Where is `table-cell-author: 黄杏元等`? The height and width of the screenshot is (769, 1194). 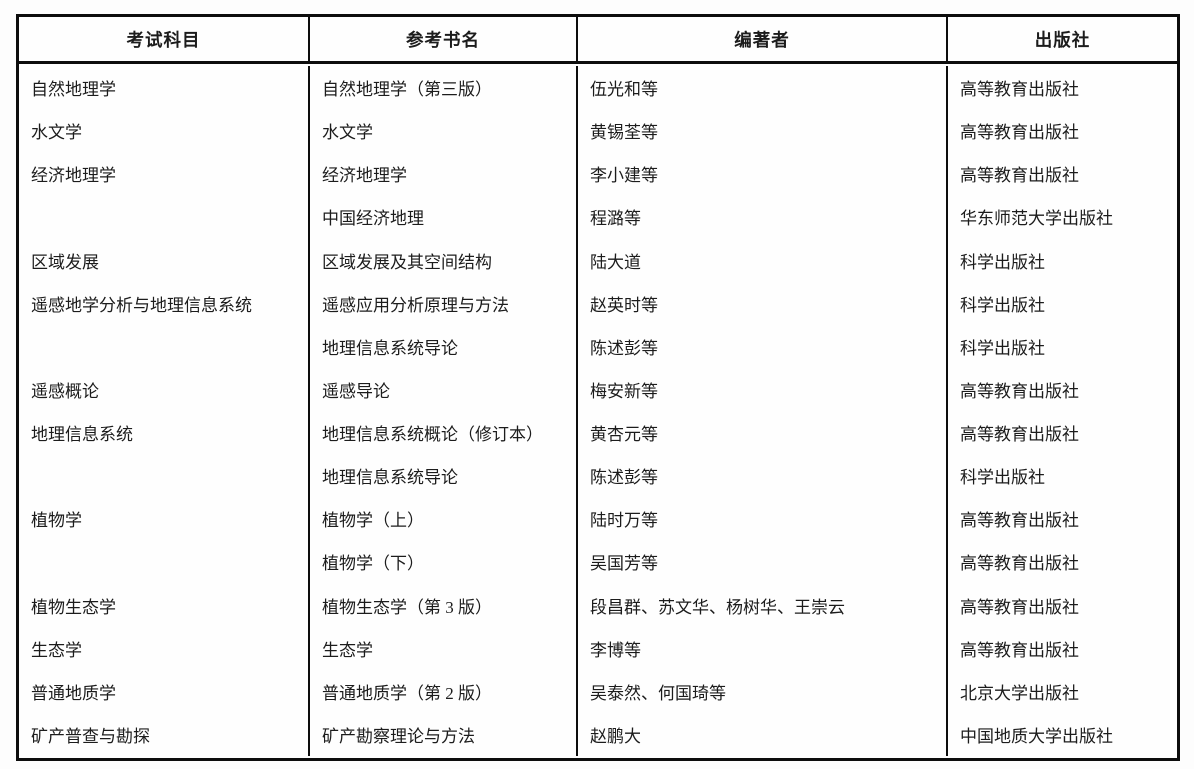 table-cell-author: 黄杏元等 is located at coordinates (763, 433).